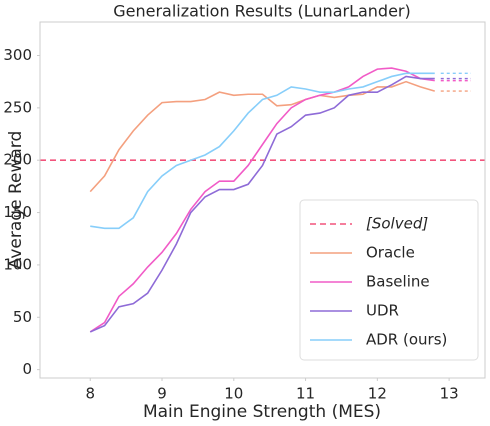 This screenshot has width=490, height=426. I want to click on x-tick-label: 10, so click(233, 394).